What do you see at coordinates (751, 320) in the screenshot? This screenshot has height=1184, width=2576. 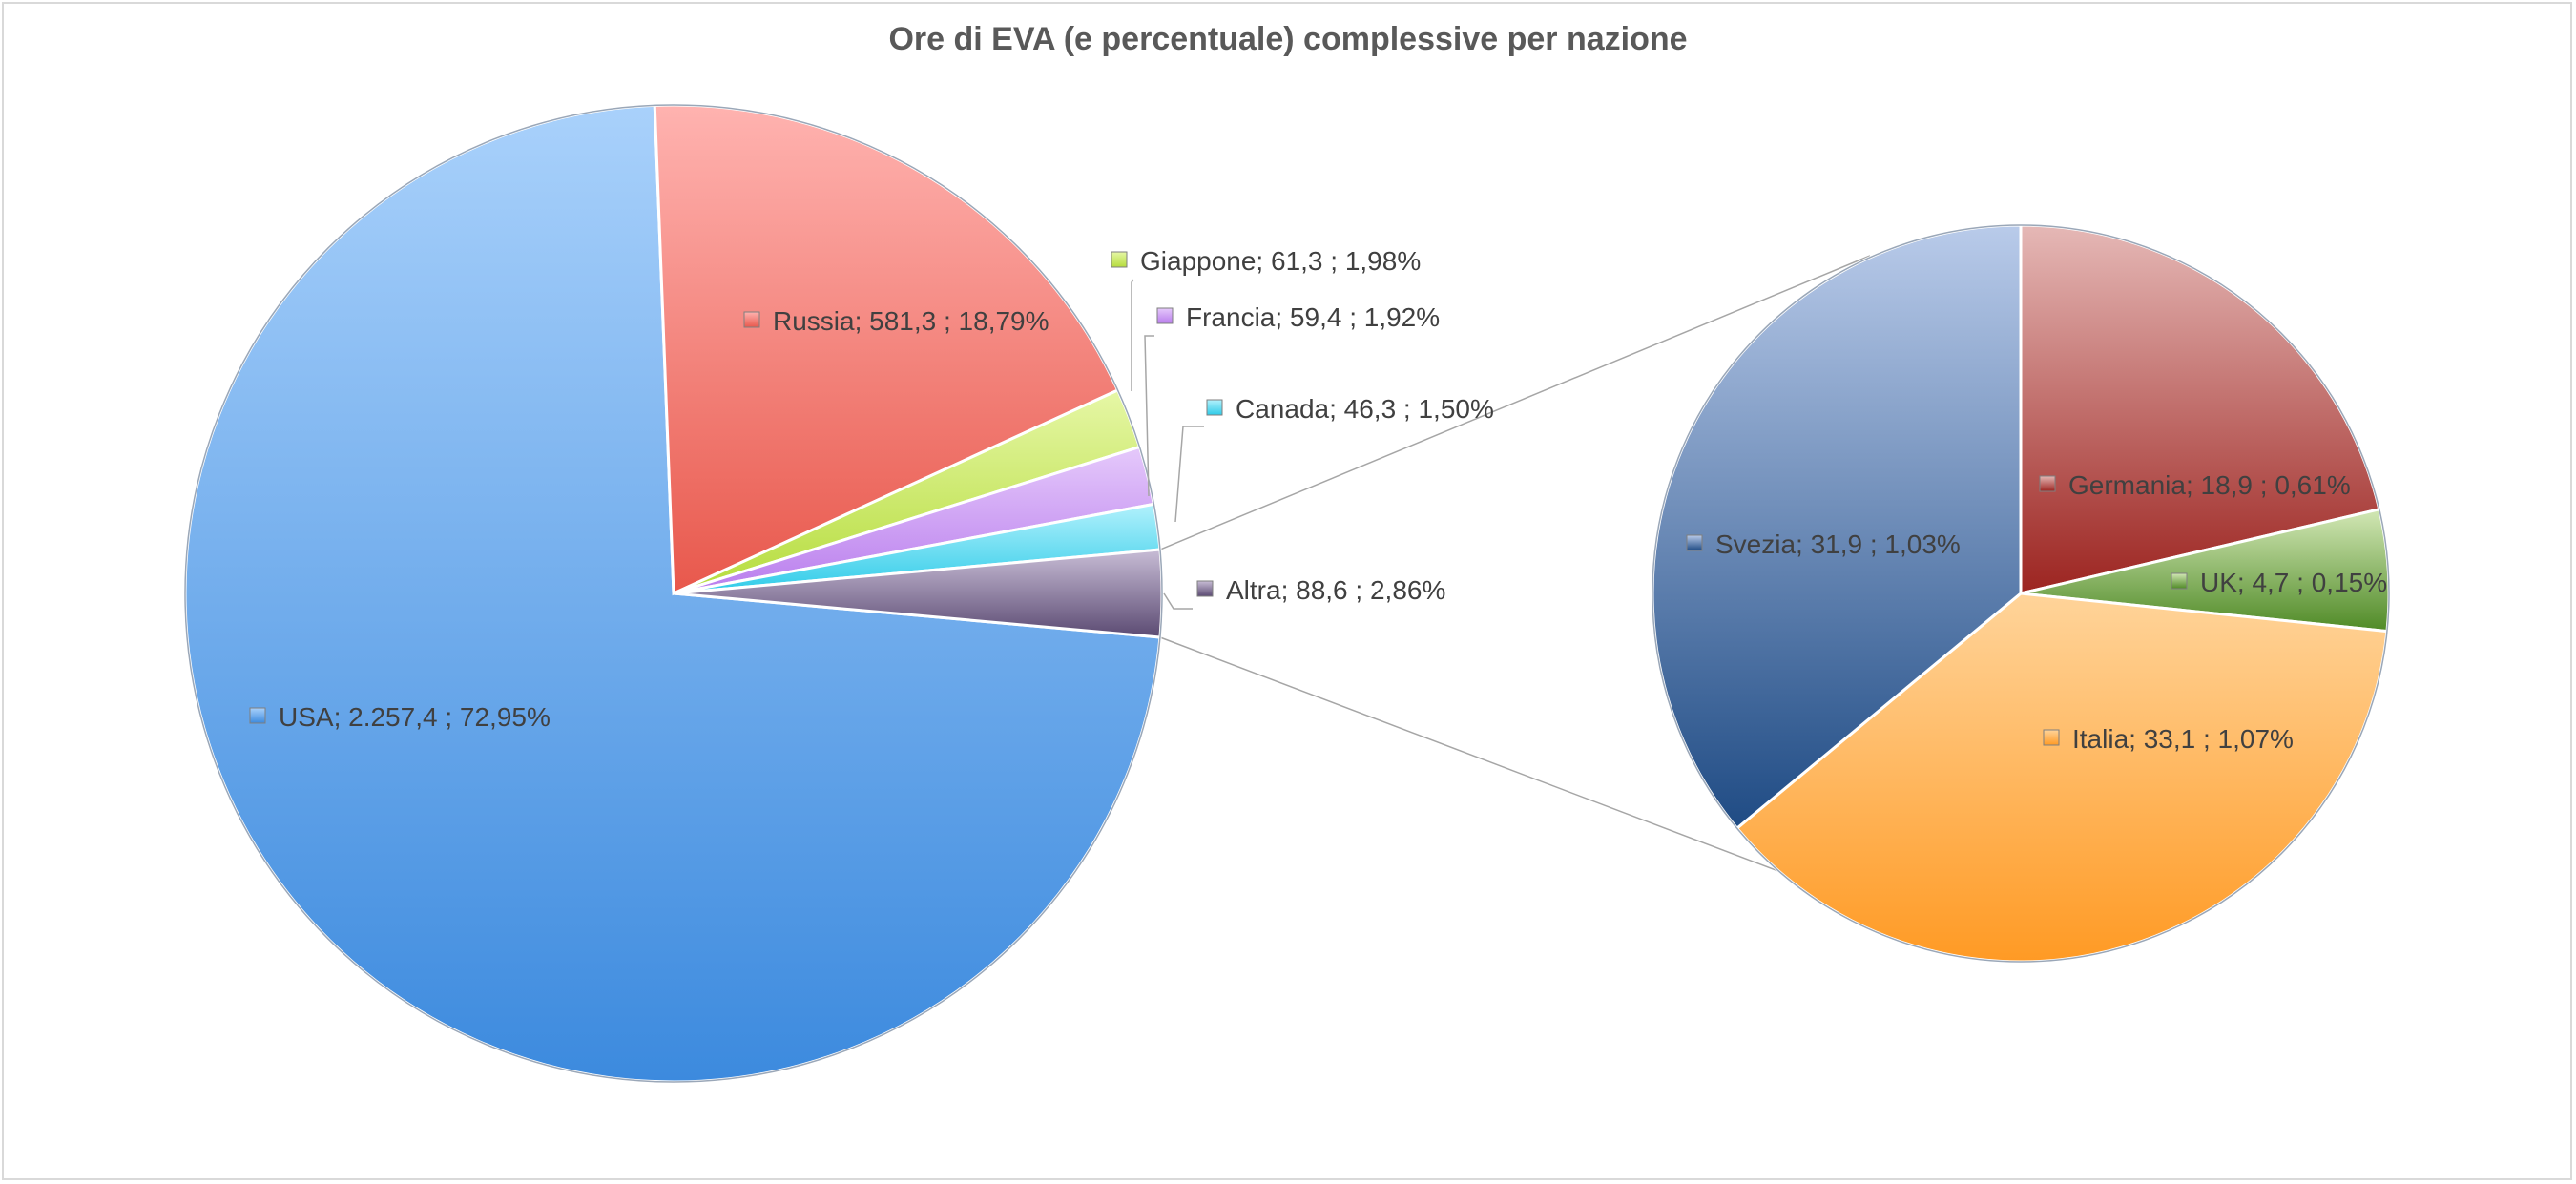 I see `main-legend-key-russia` at bounding box center [751, 320].